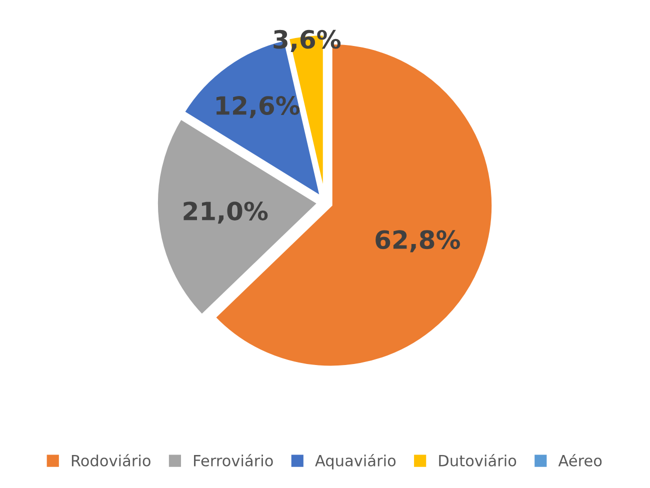  What do you see at coordinates (418, 241) in the screenshot?
I see `data-label: 62,8%` at bounding box center [418, 241].